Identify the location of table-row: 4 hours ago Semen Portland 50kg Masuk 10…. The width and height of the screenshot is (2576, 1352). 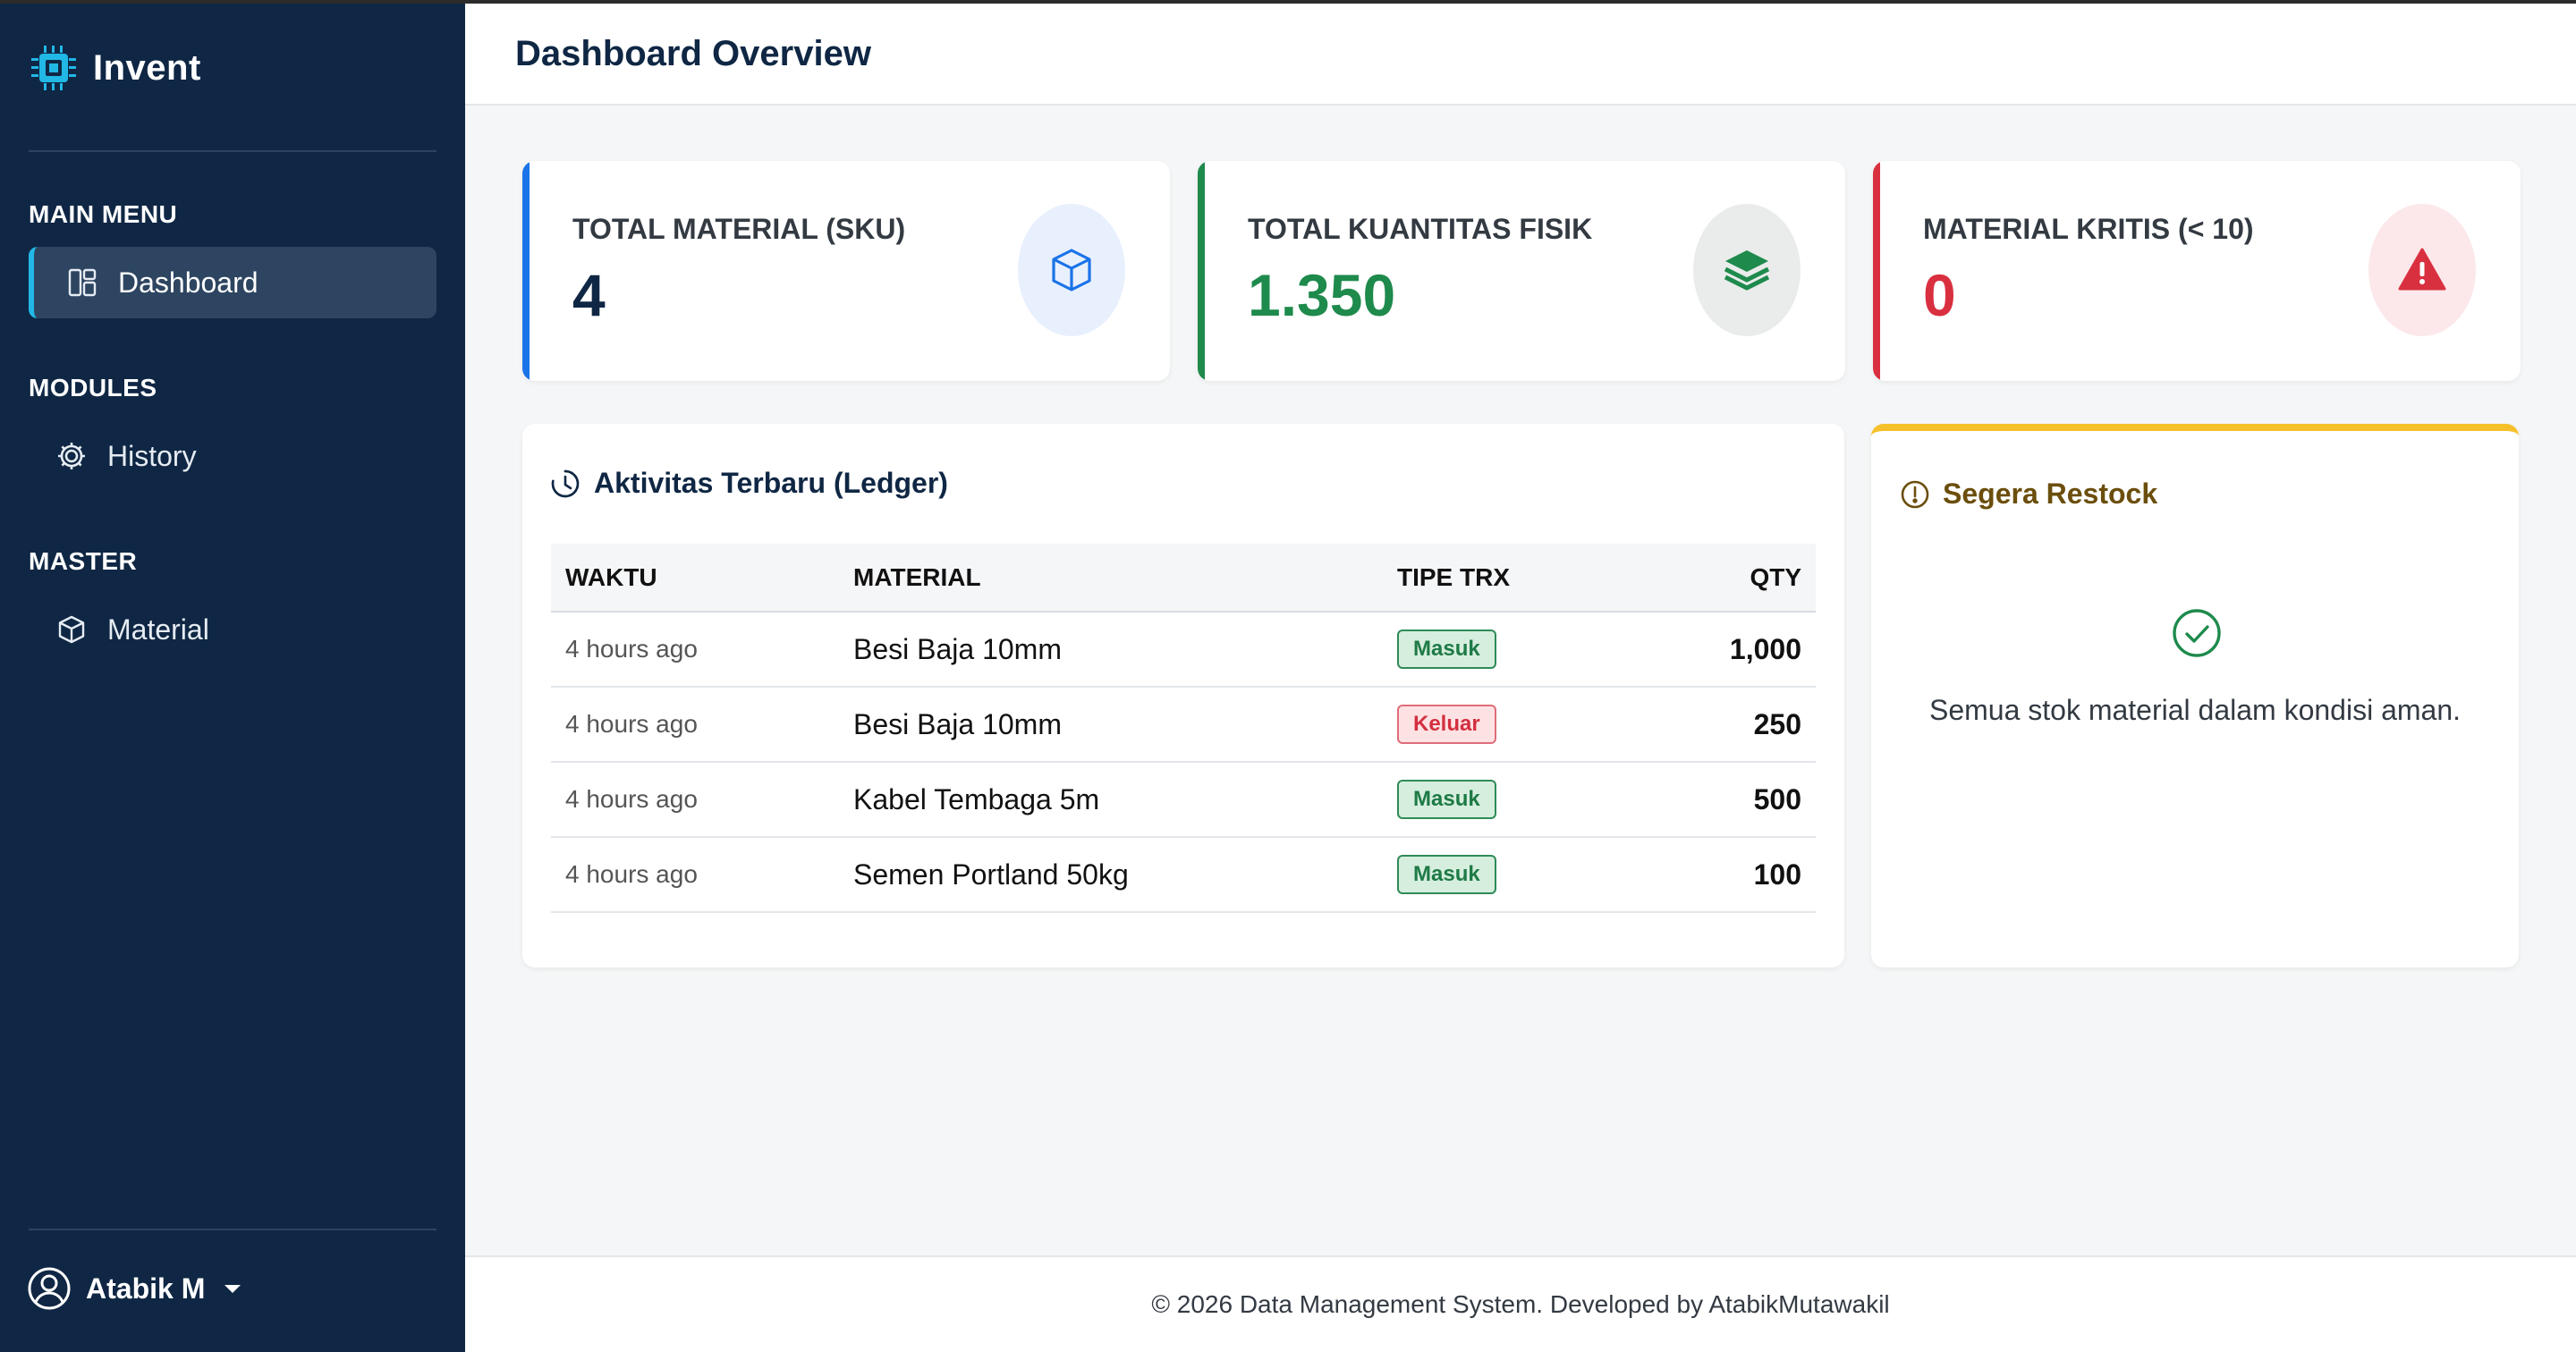
(1183, 875).